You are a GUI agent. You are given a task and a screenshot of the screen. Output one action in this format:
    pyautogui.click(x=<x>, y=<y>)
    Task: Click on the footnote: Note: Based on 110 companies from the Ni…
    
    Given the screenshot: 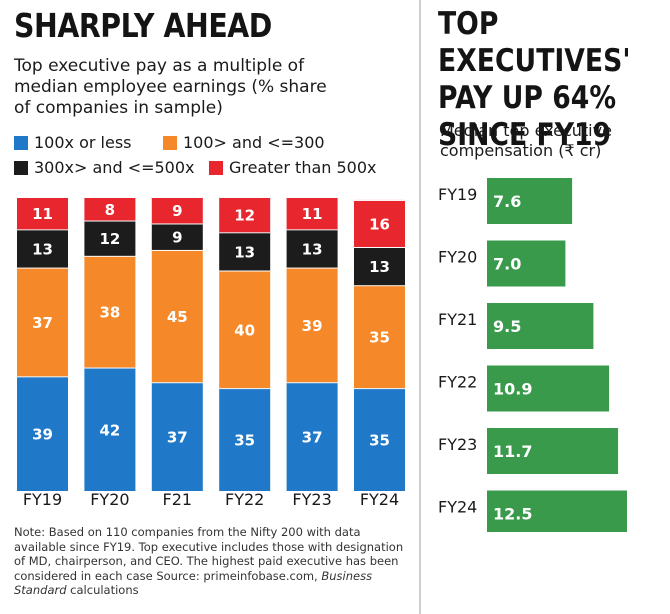 What is the action you would take?
    pyautogui.click(x=214, y=561)
    